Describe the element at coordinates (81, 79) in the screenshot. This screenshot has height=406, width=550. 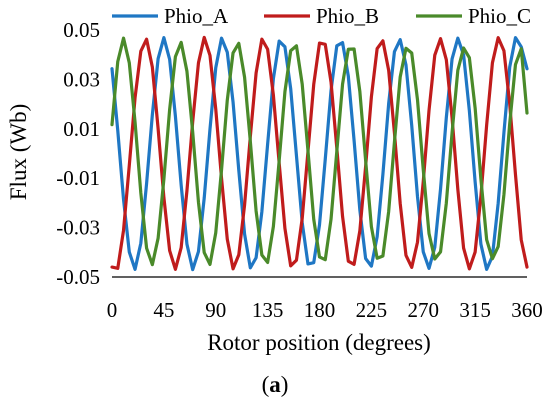
I see `y-tick-label: 0.03` at that location.